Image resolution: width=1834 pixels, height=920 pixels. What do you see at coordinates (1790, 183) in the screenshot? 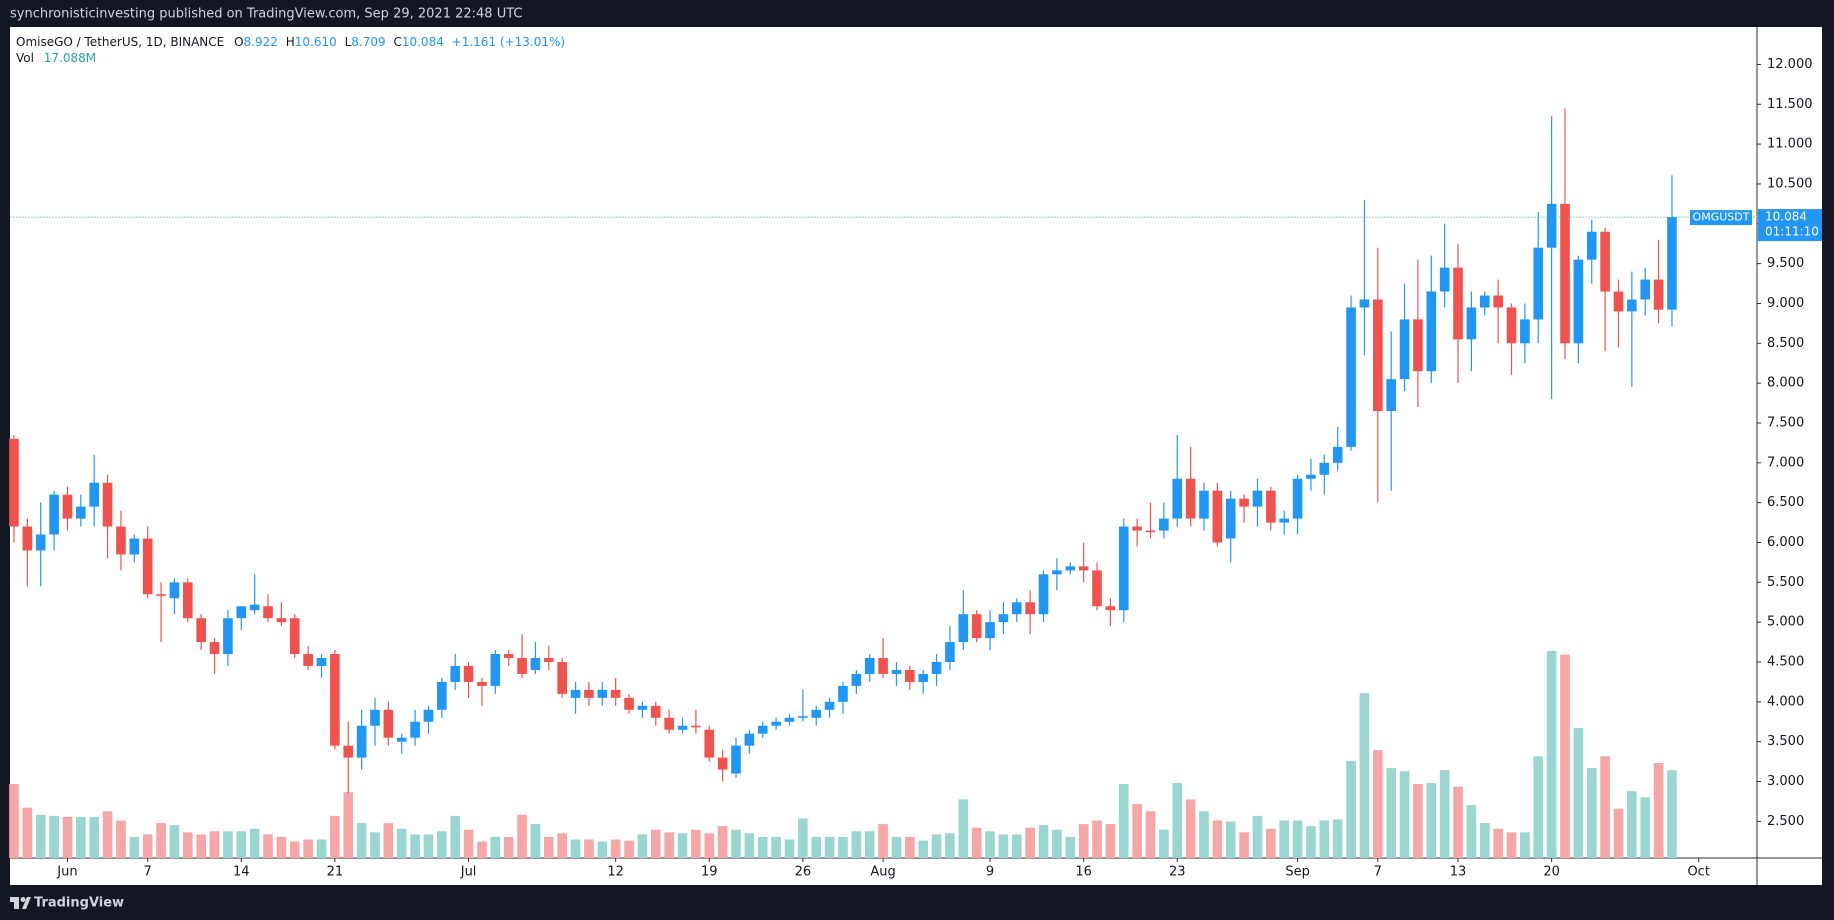
I see `y-tick-label: 10.500` at bounding box center [1790, 183].